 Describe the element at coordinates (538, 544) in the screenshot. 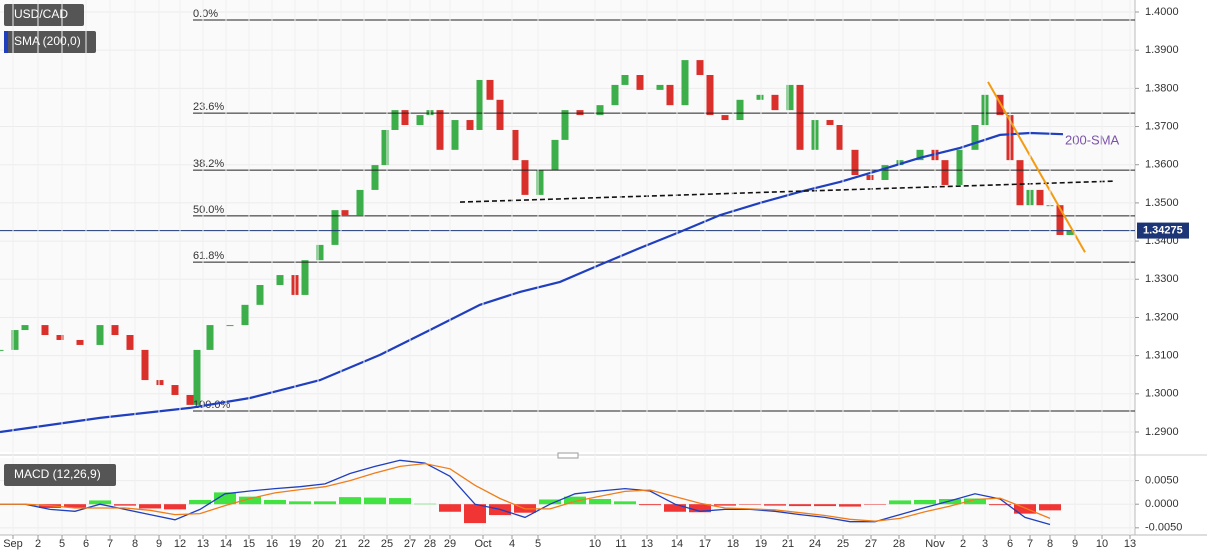

I see `x-tick-label: 5` at that location.